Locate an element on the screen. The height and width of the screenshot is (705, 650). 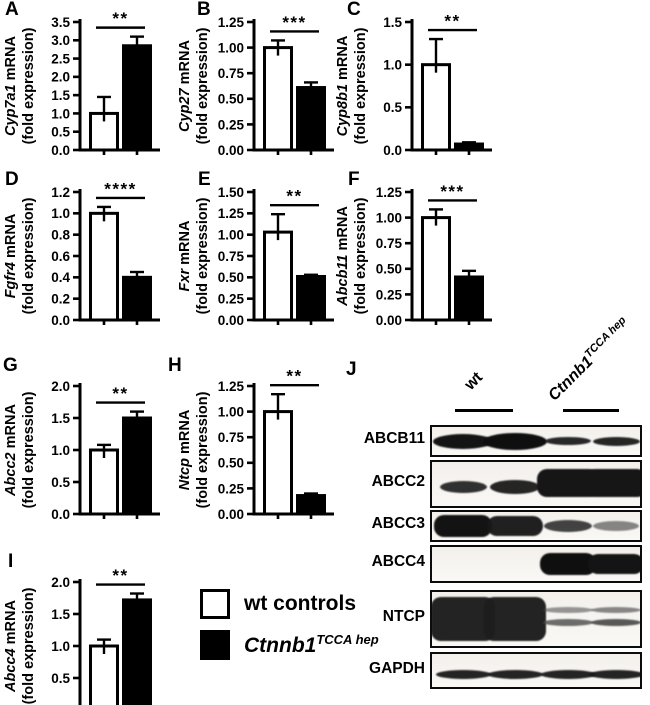
y-tick-label: 0.5 is located at coordinates (60, 132).